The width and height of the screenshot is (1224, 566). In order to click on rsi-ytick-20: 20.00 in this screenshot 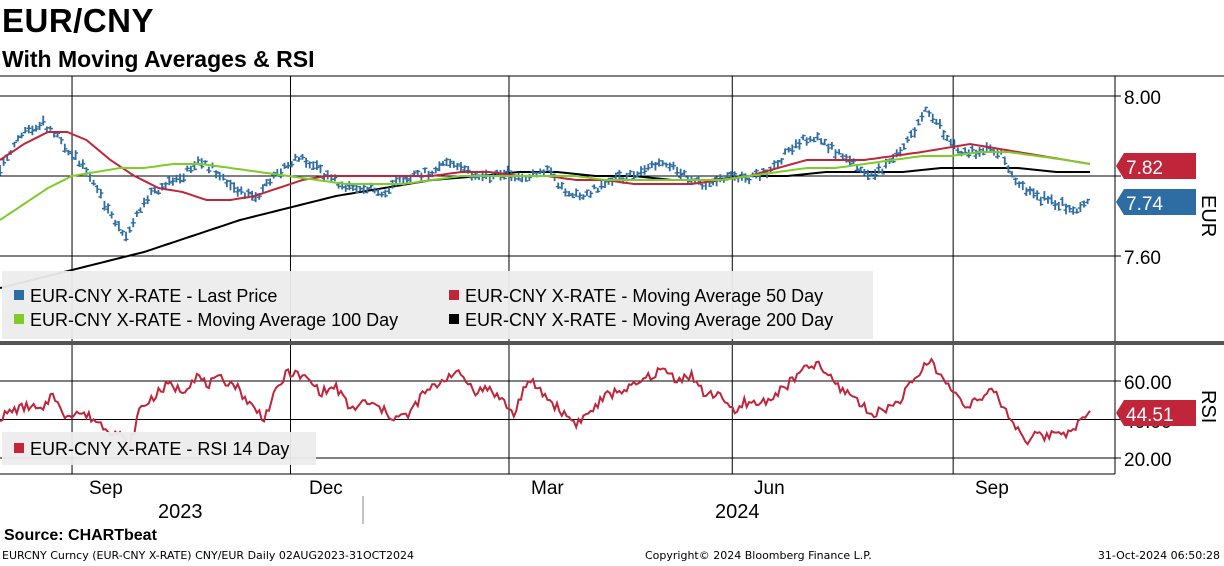, I will do `click(1148, 460)`.